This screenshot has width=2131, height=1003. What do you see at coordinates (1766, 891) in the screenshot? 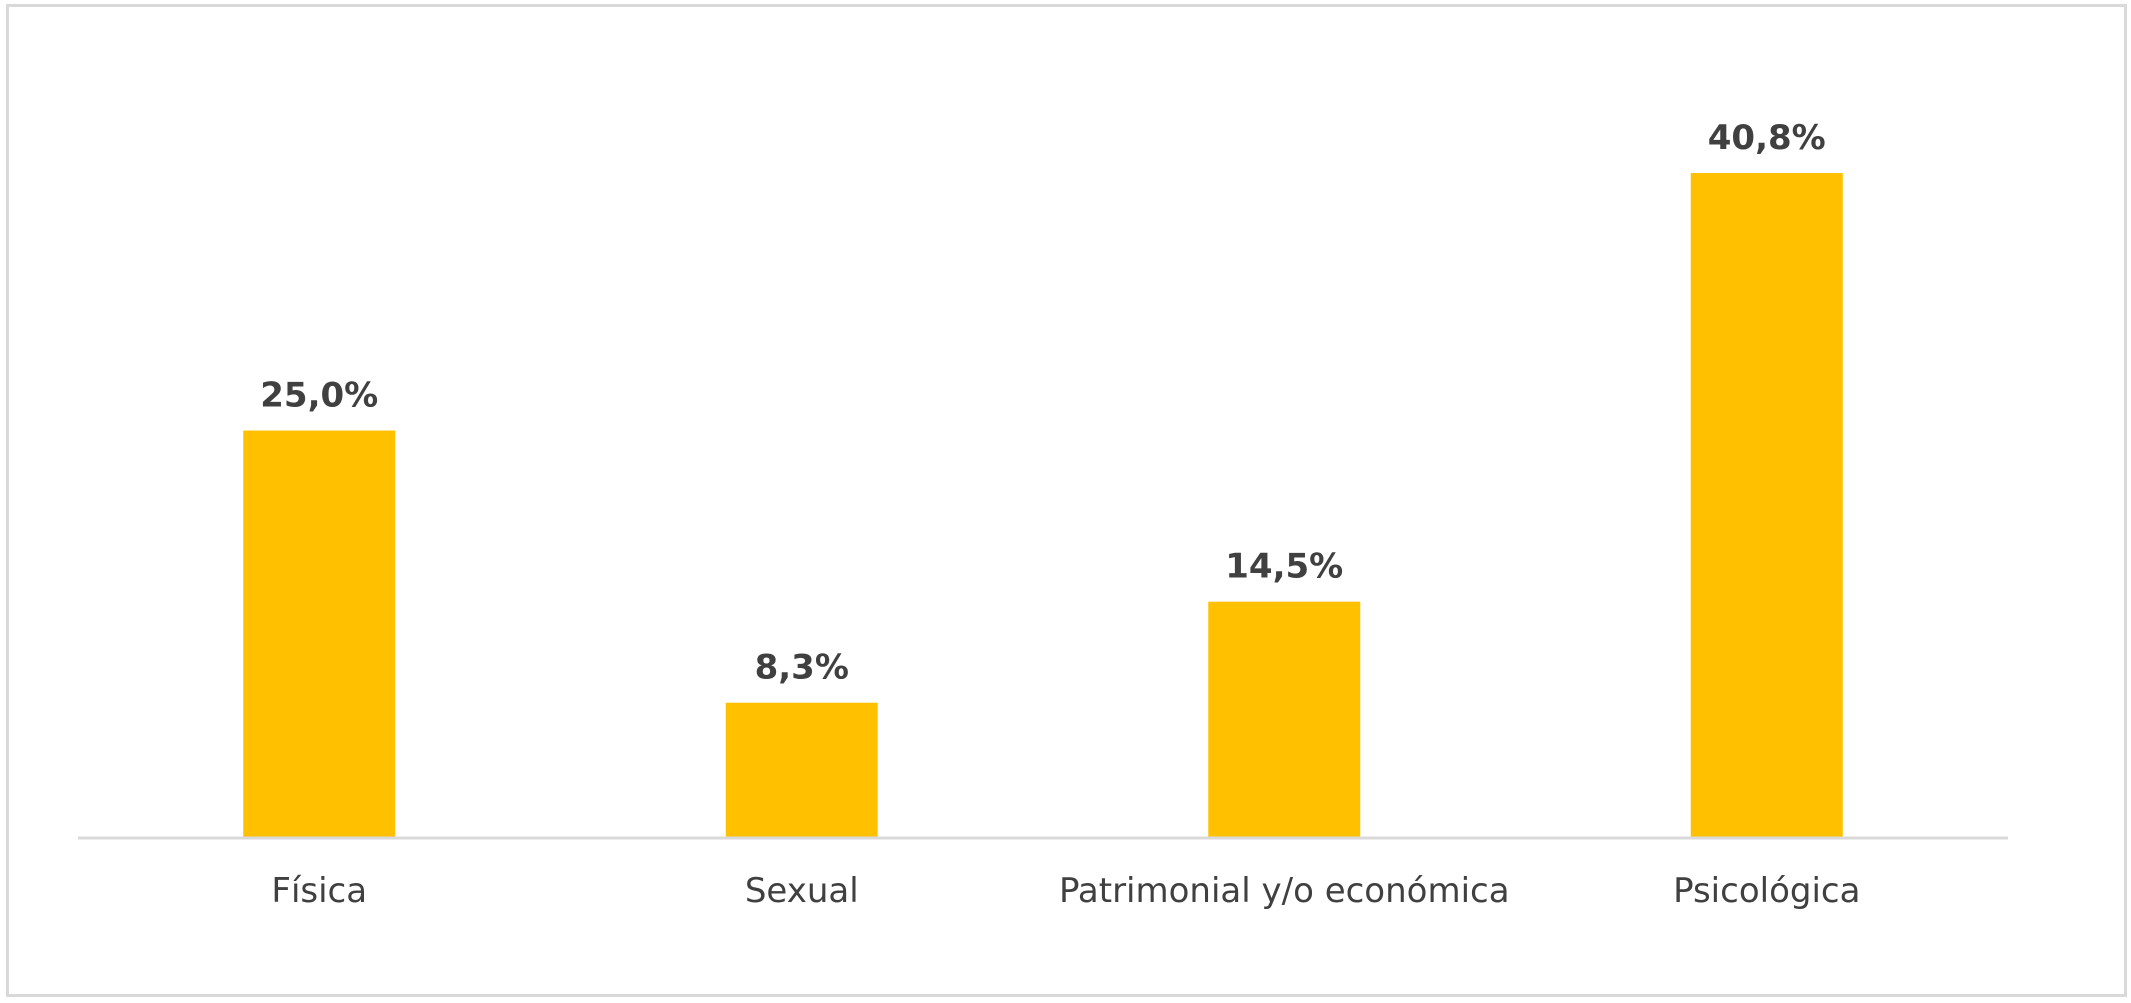
I see `x-tick-label: Psicológica` at bounding box center [1766, 891].